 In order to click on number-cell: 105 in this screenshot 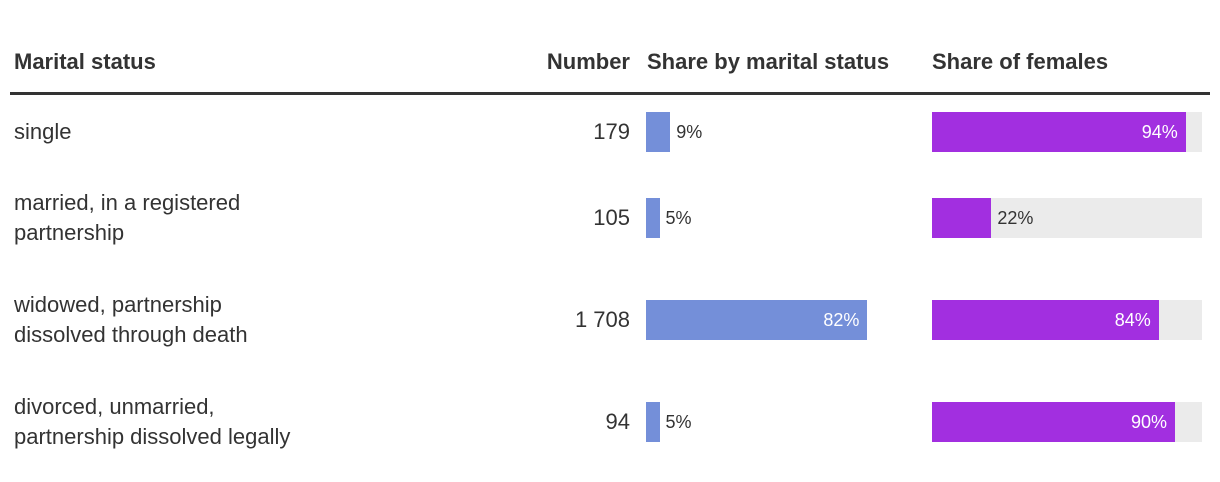, I will do `click(611, 217)`.